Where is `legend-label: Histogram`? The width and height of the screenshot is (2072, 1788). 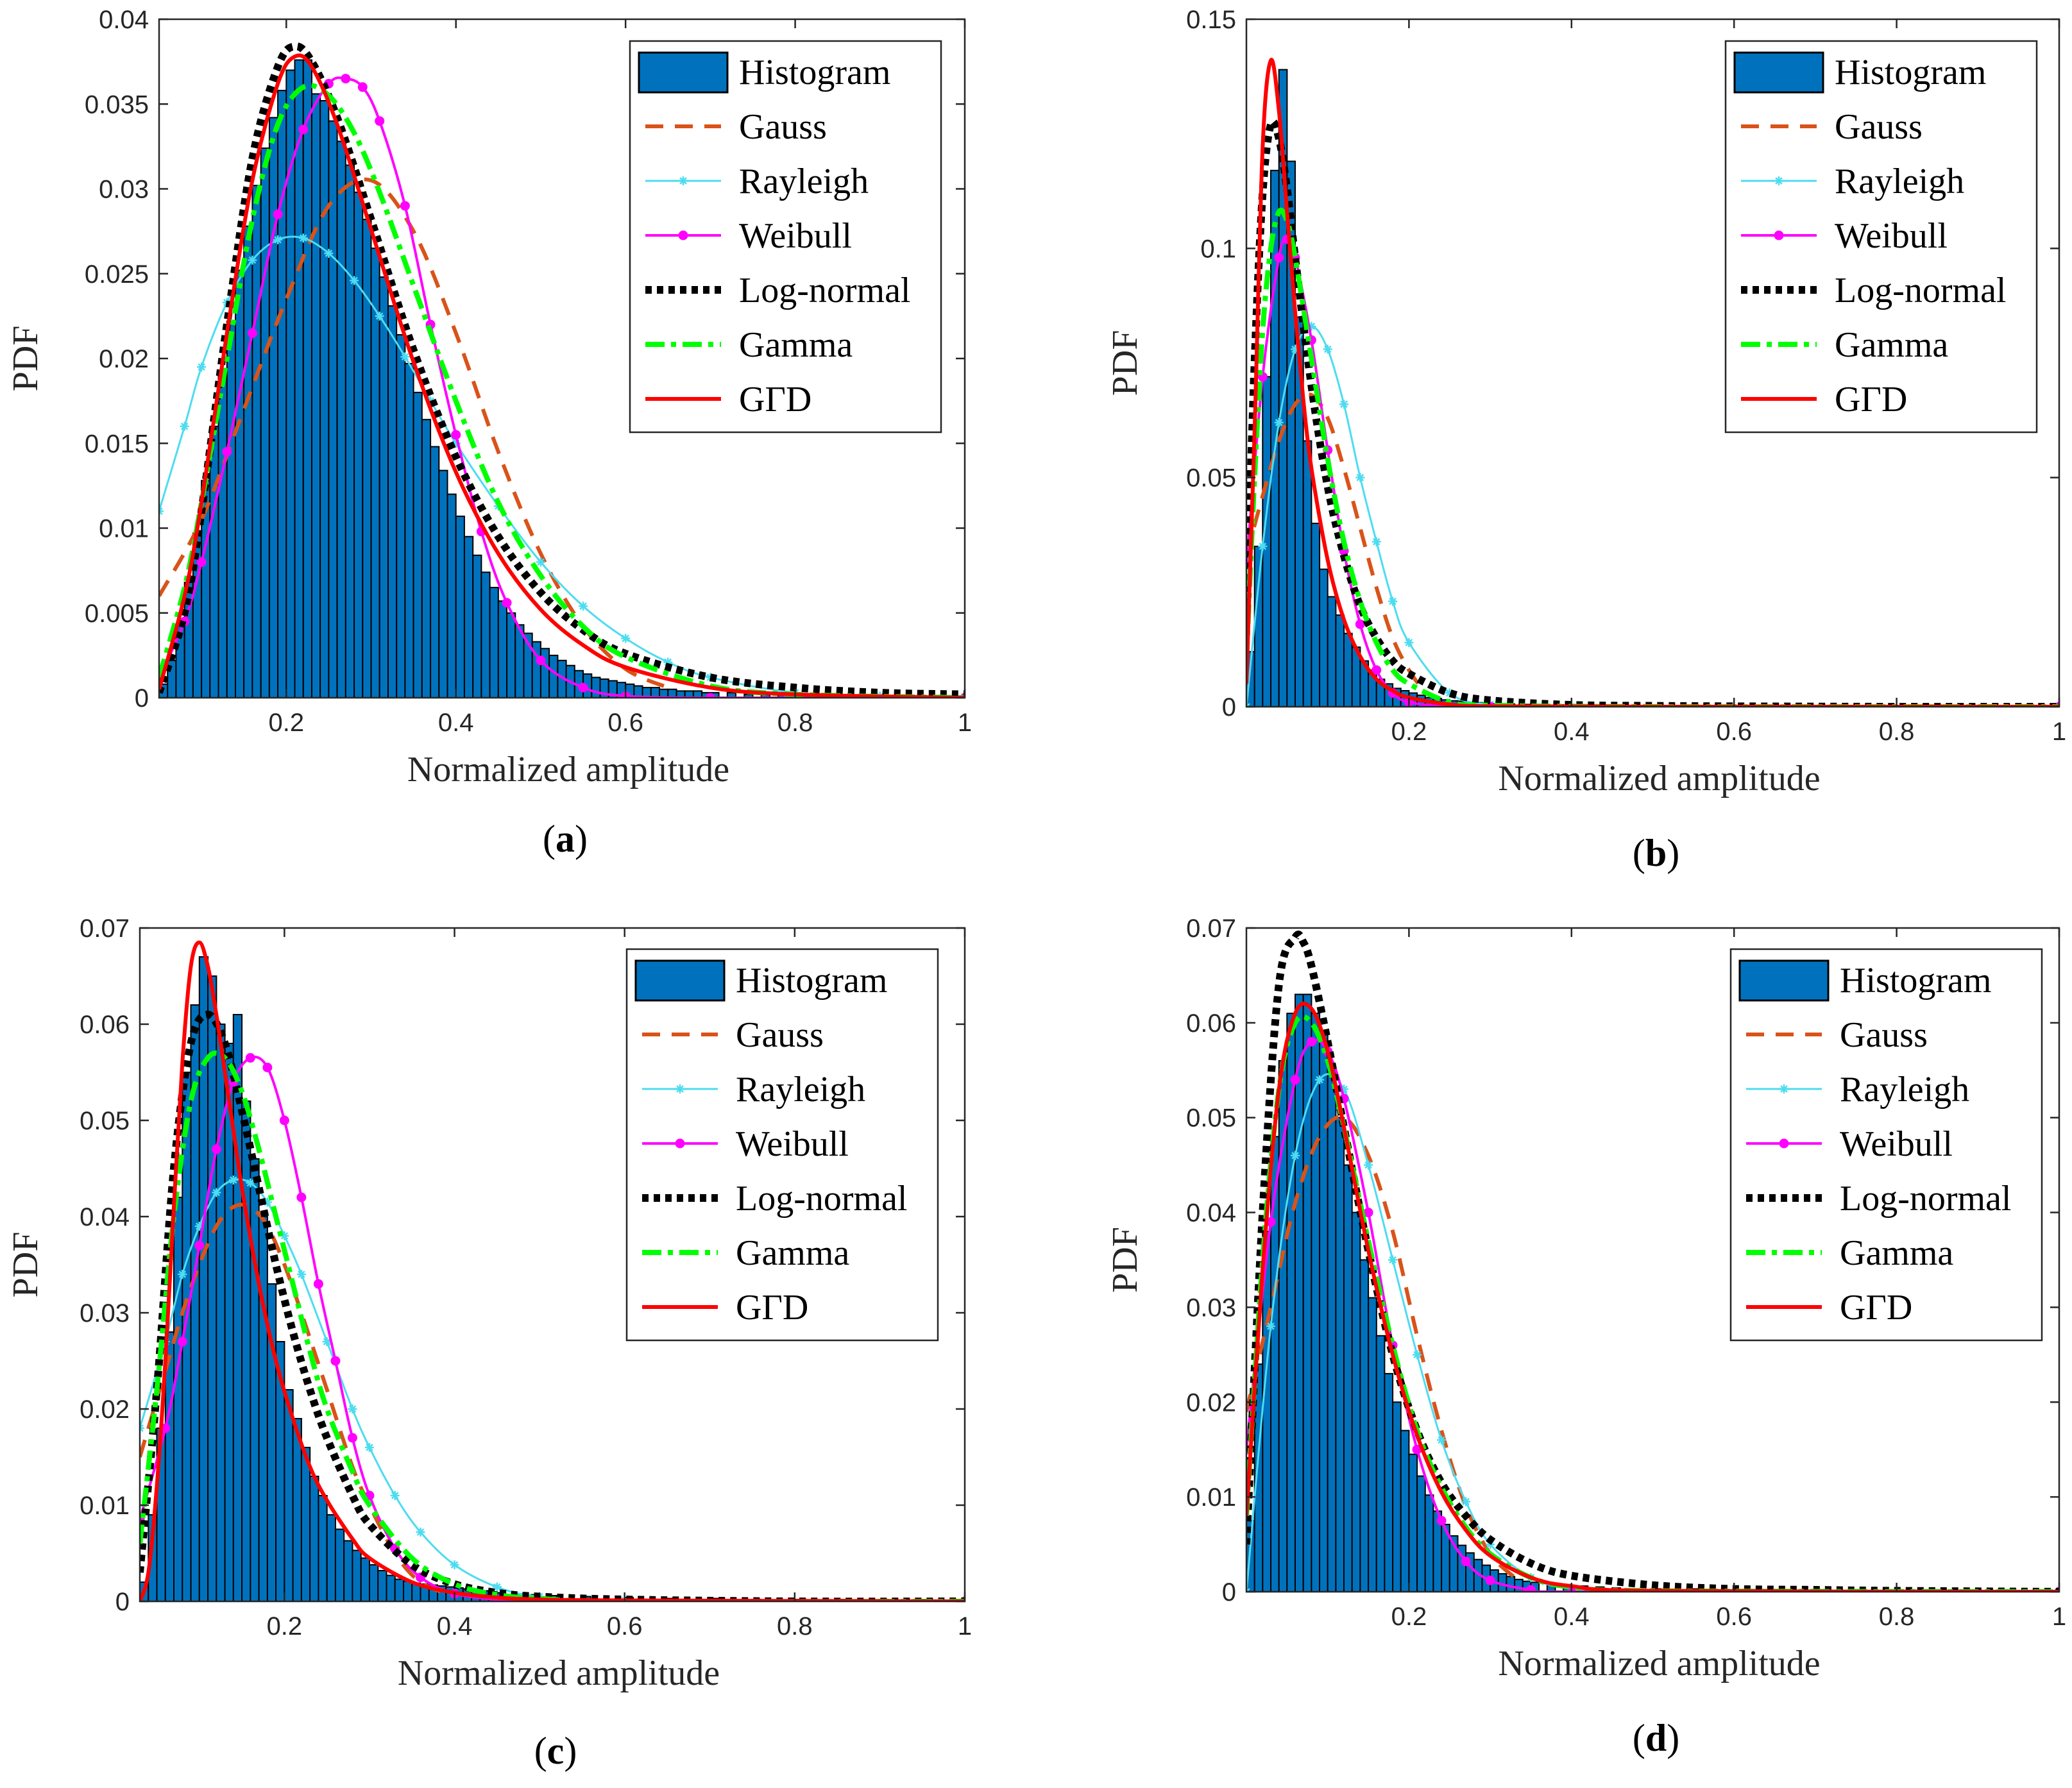 legend-label: Histogram is located at coordinates (1911, 72).